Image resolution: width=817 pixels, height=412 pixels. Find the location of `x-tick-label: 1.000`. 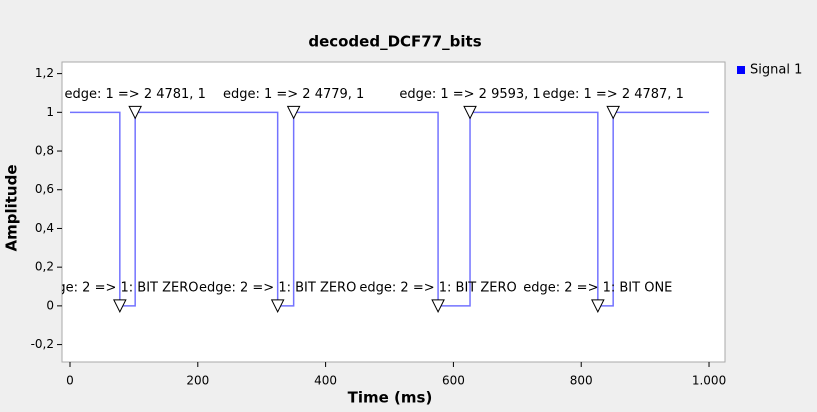

x-tick-label: 1.000 is located at coordinates (709, 381).